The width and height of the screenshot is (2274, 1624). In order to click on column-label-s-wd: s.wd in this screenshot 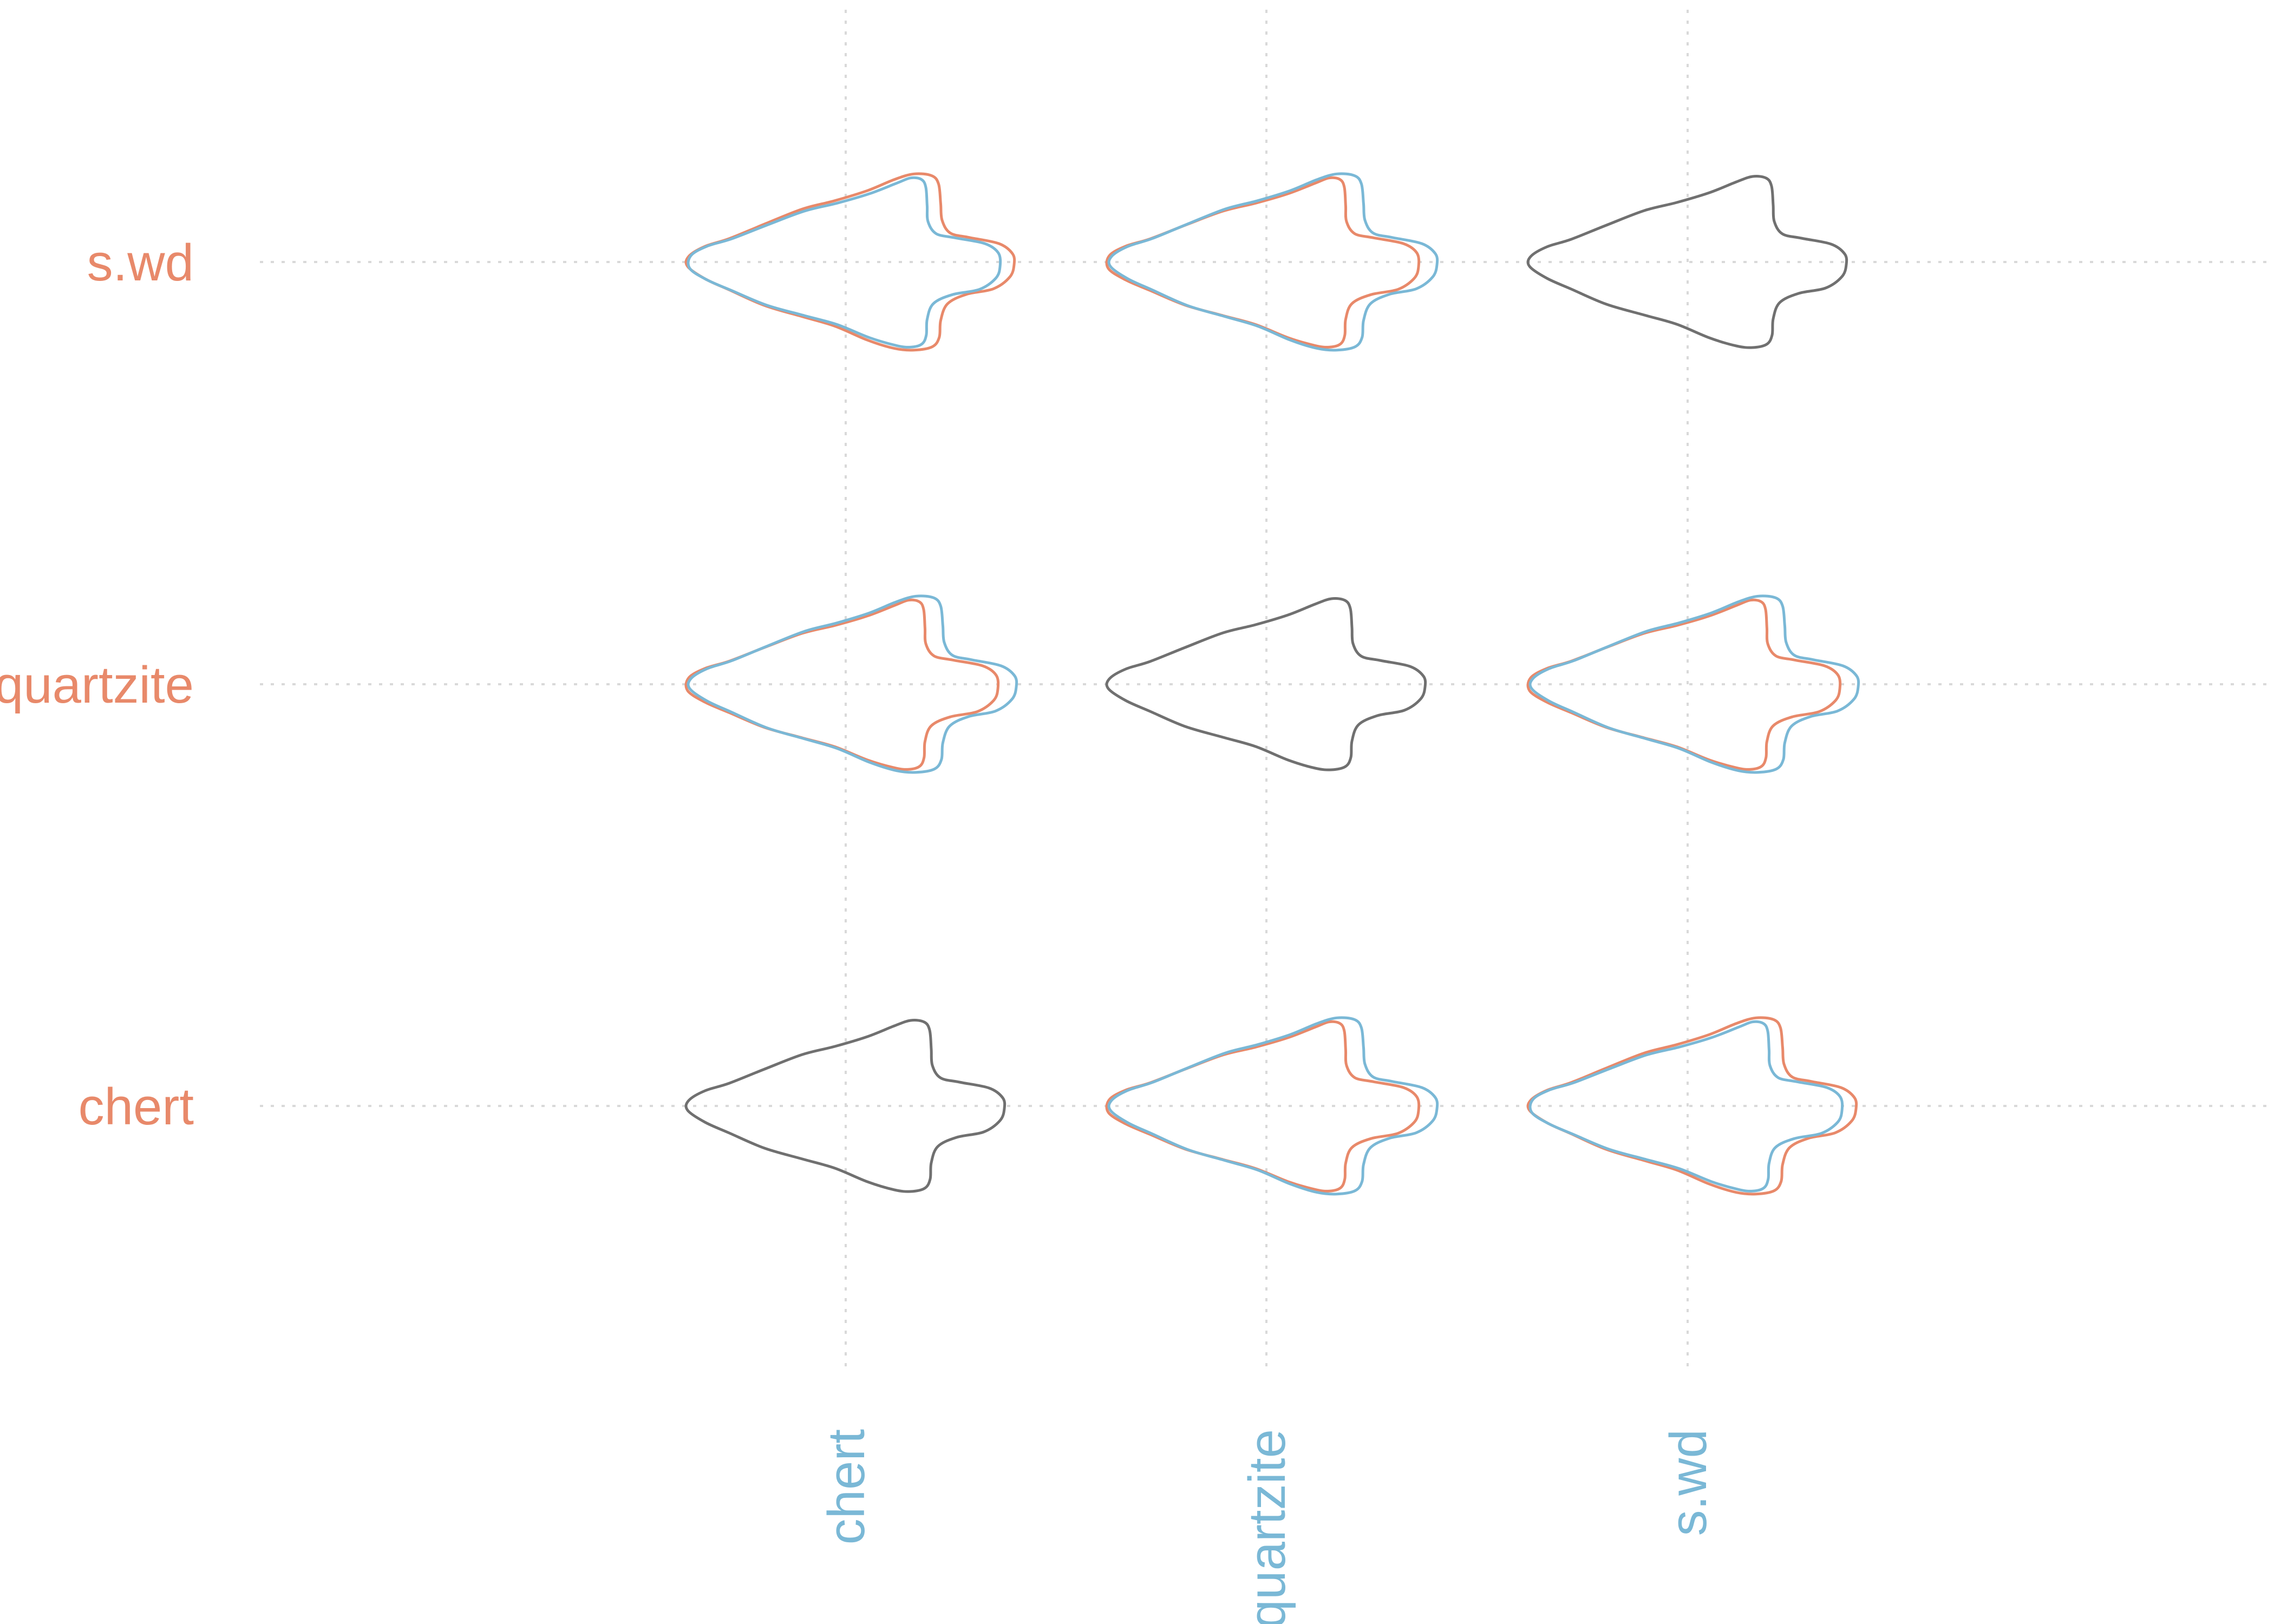, I will do `click(1688, 1482)`.